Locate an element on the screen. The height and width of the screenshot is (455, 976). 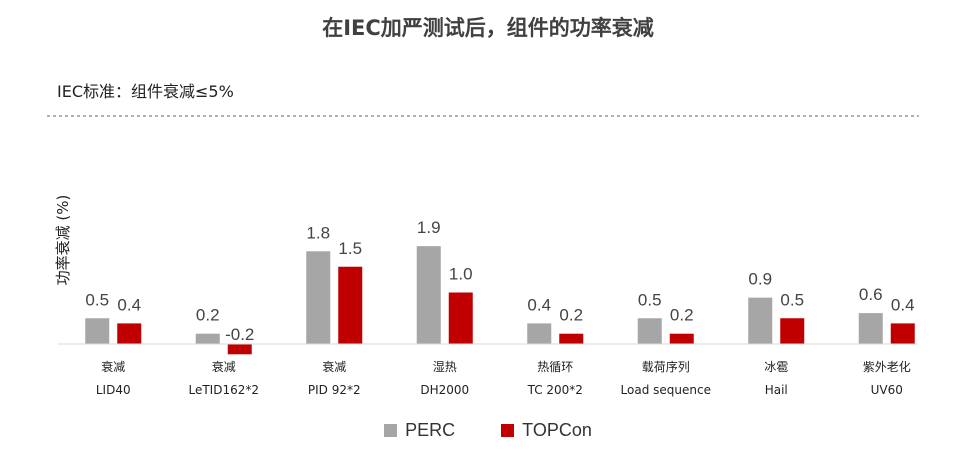
data-label-topcon-6: 0.5 is located at coordinates (792, 299).